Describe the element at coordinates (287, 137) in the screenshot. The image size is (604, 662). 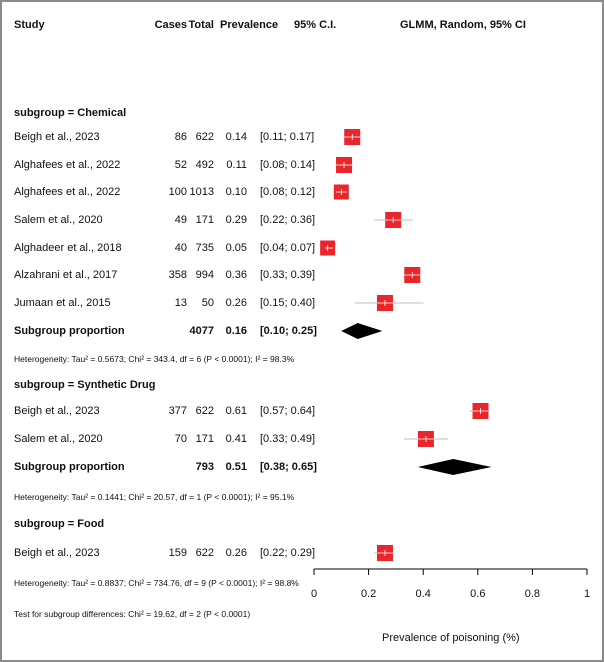
I see `study-ci: [0.11; 0.17]` at that location.